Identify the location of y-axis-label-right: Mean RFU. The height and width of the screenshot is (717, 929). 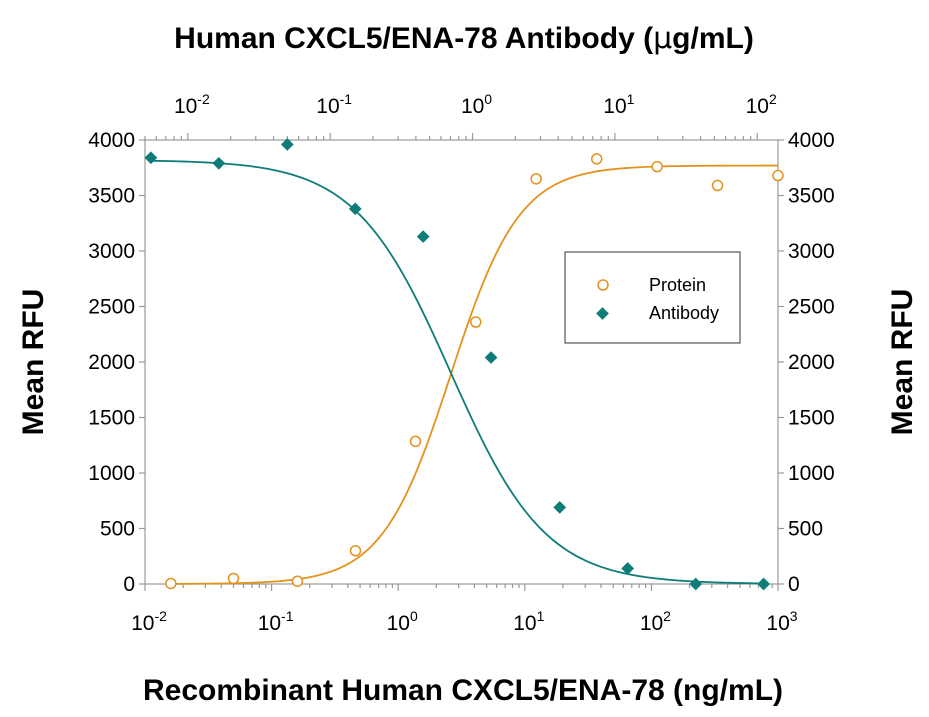
(902, 362).